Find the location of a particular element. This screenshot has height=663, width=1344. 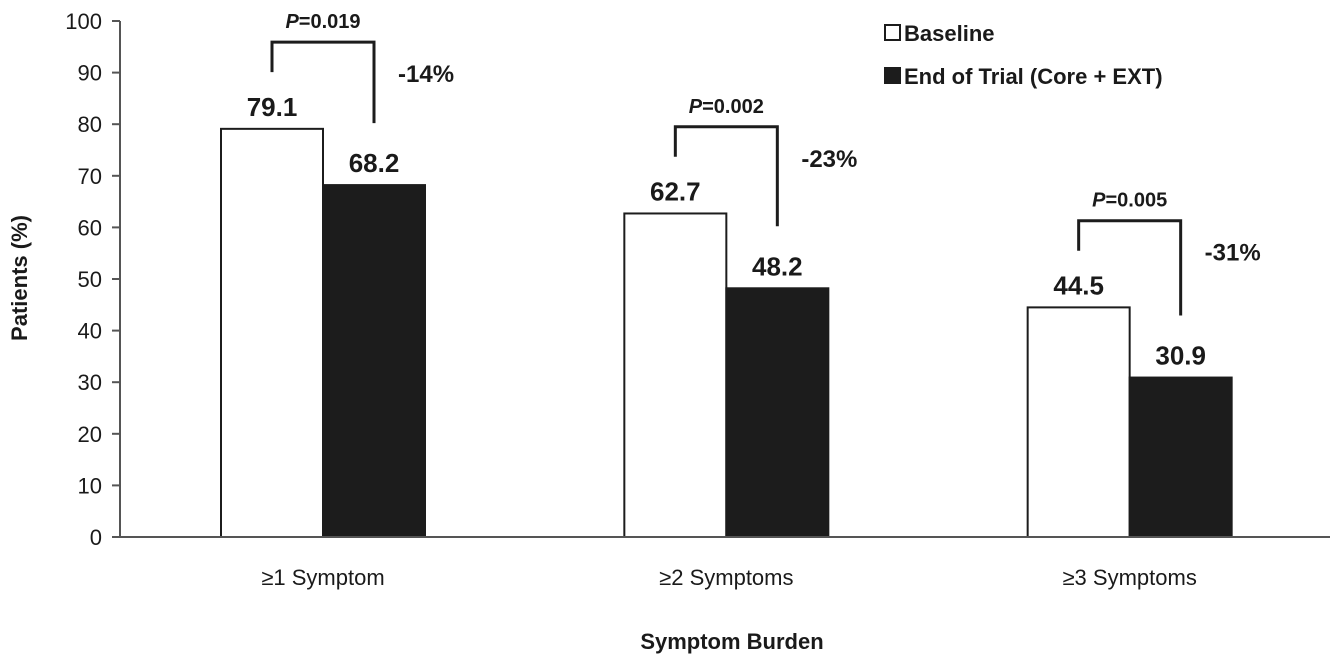

x-axis-title: Symptom Burden is located at coordinates (731, 641).